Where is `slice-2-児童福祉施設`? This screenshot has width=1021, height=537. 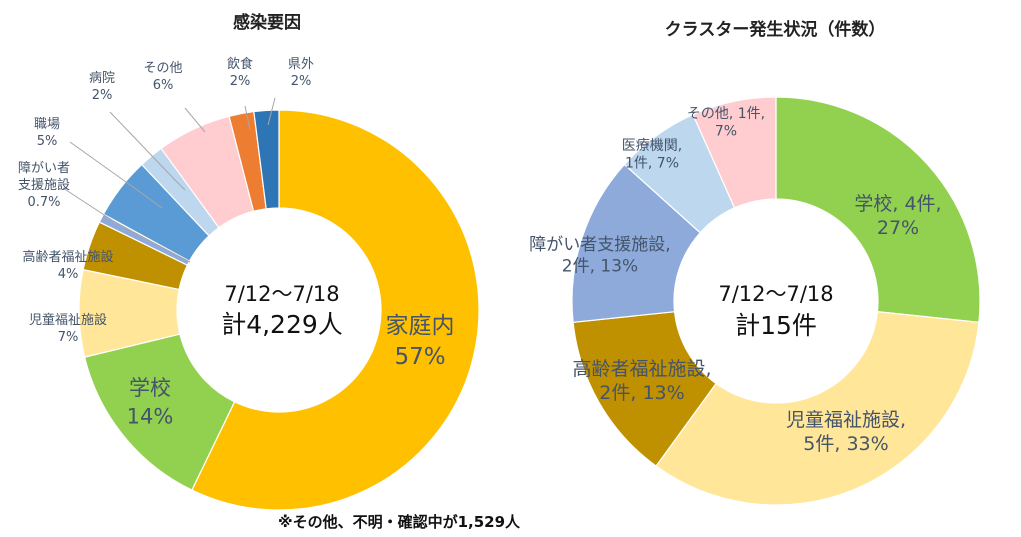
slice-2-児童福祉施設 is located at coordinates (817, 408).